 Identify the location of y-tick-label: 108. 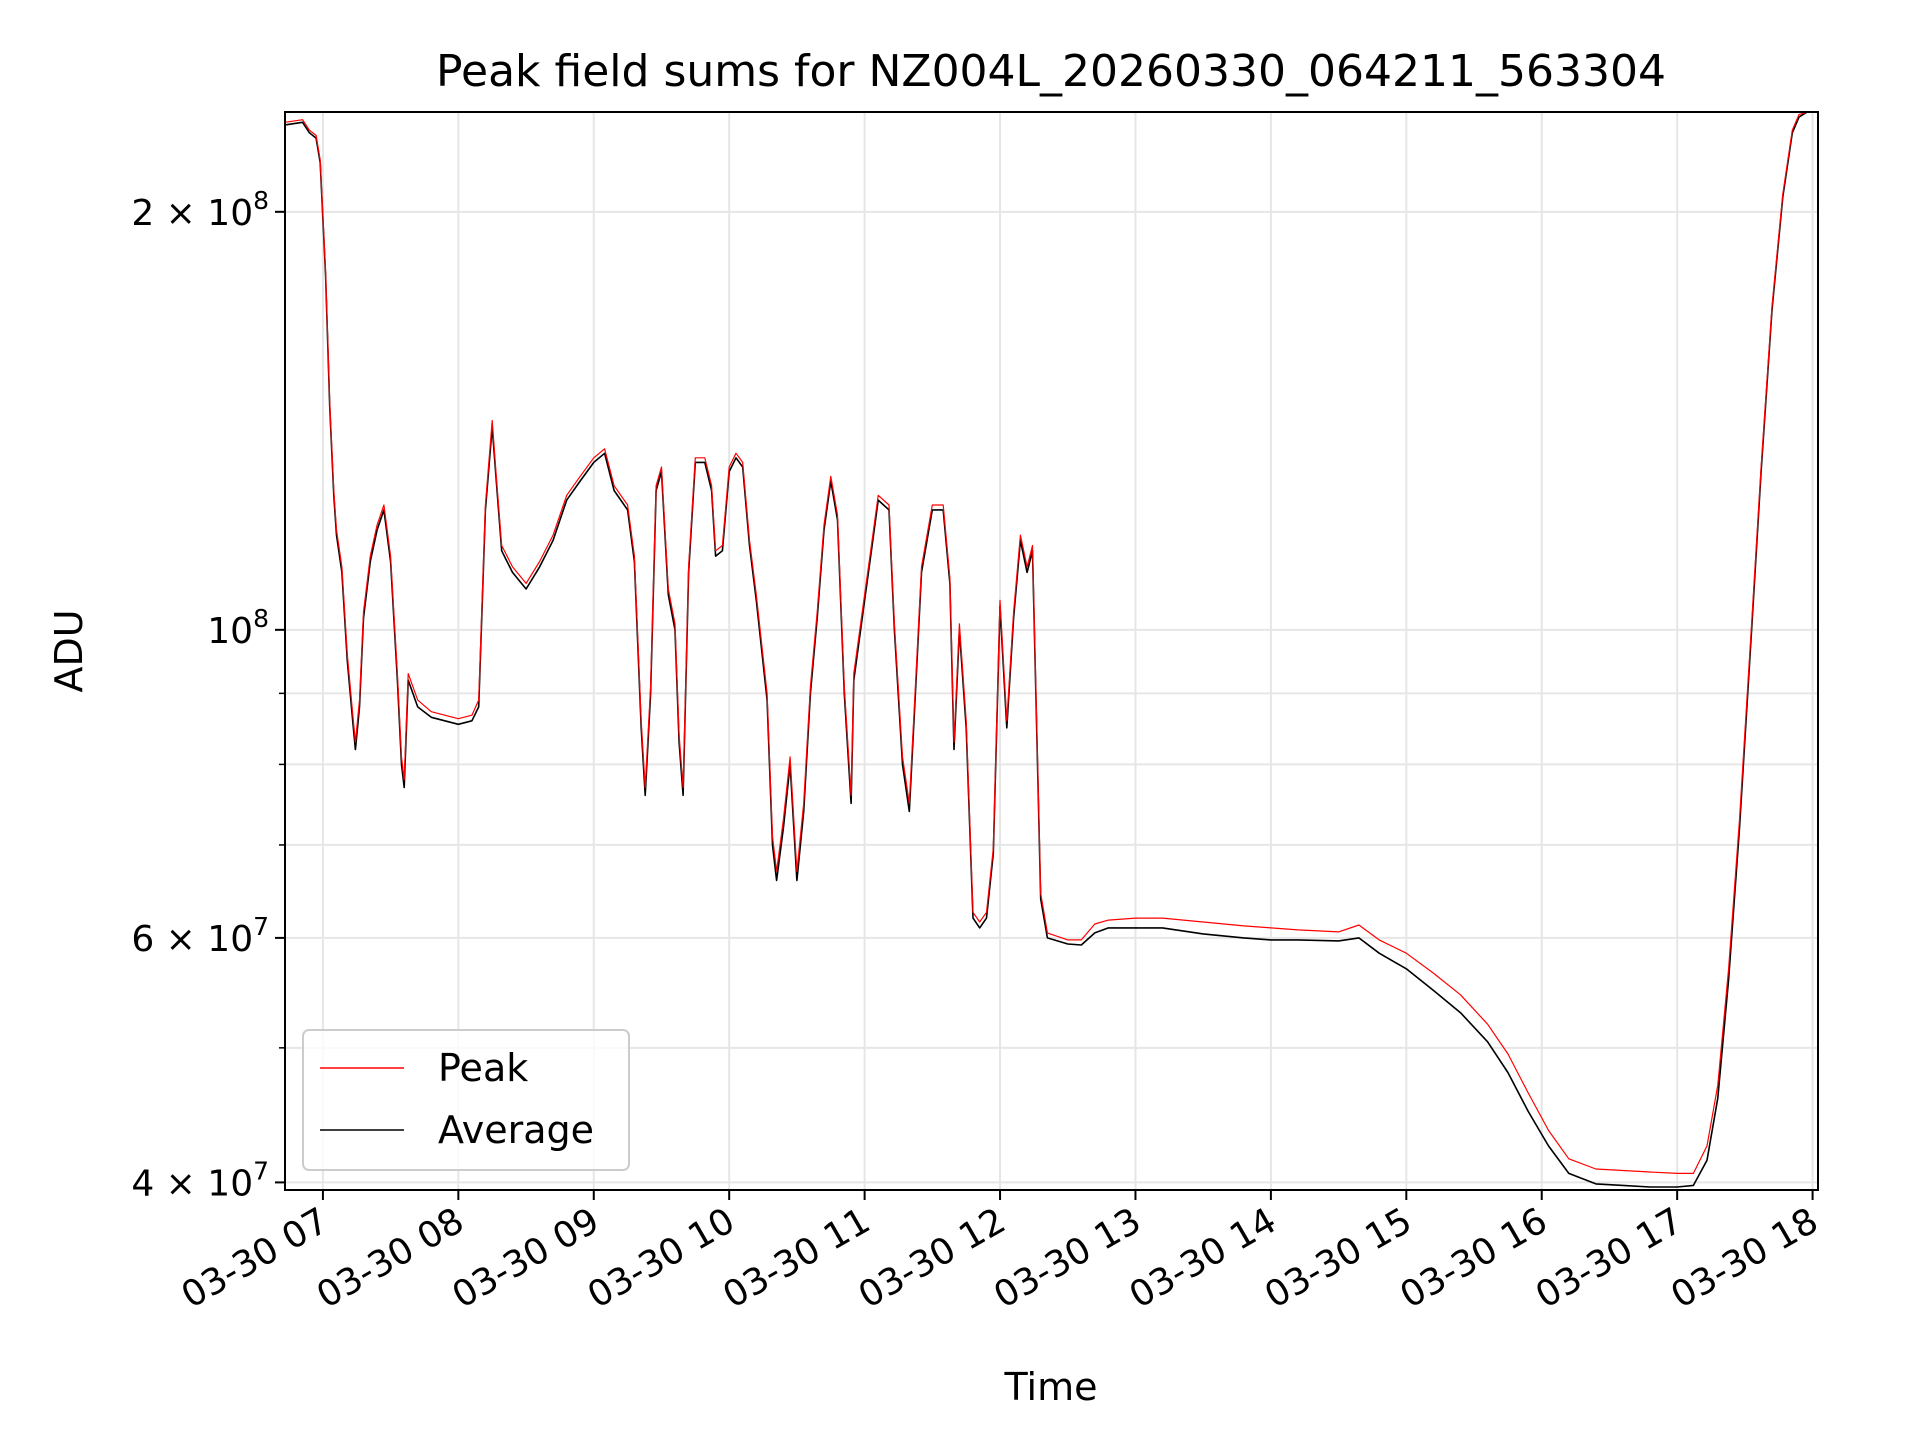
(238, 628).